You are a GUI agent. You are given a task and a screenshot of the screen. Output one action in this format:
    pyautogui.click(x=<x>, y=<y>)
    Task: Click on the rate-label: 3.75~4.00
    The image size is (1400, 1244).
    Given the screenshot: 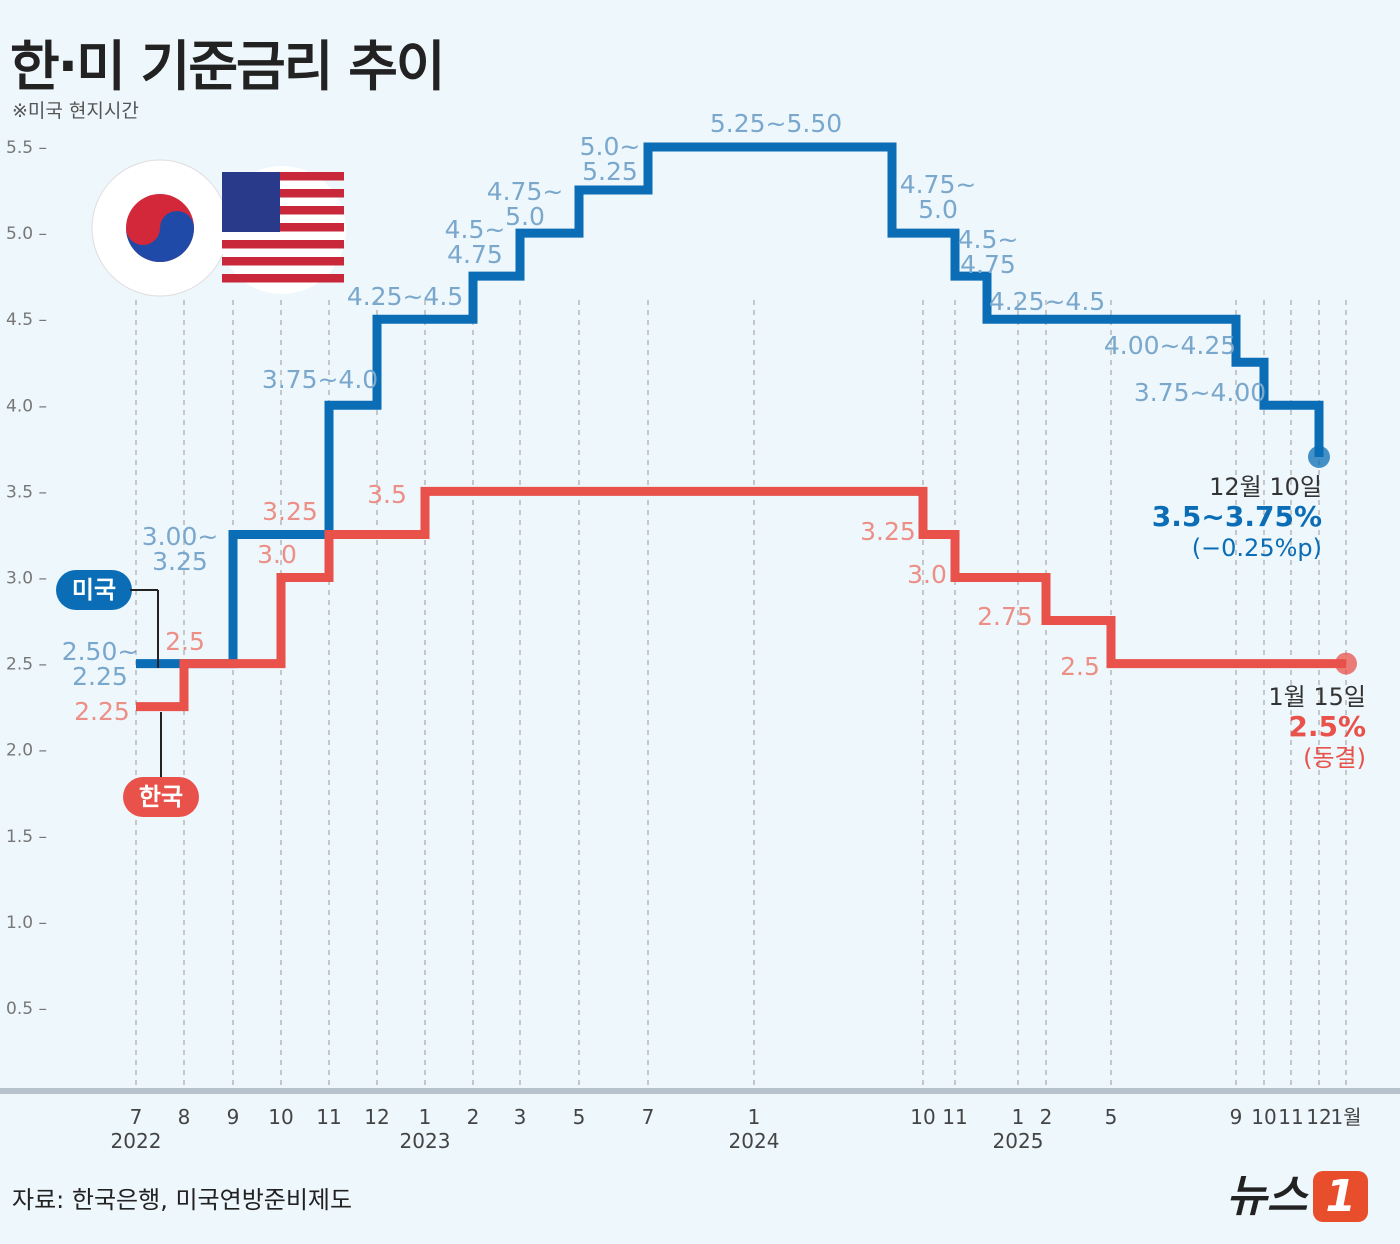 What is the action you would take?
    pyautogui.click(x=1200, y=392)
    